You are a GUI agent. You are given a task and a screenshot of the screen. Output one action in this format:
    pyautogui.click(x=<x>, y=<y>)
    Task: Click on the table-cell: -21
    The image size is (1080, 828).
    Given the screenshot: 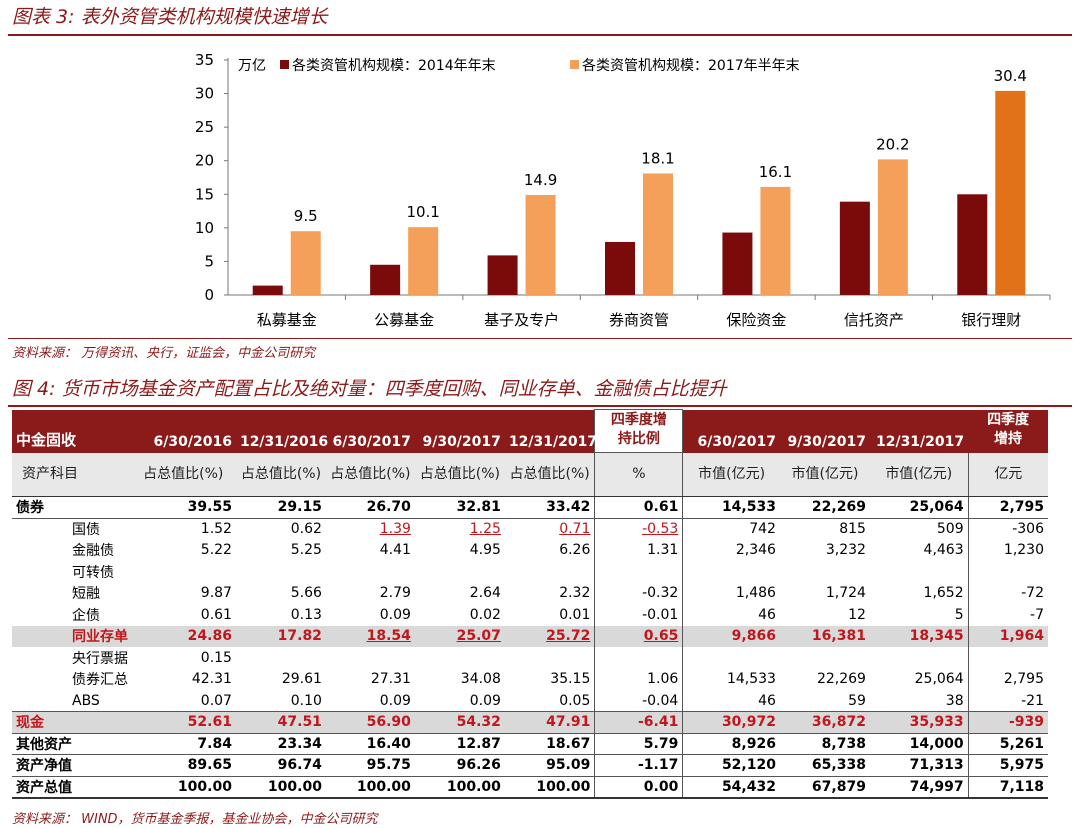 What is the action you would take?
    pyautogui.click(x=1007, y=701)
    